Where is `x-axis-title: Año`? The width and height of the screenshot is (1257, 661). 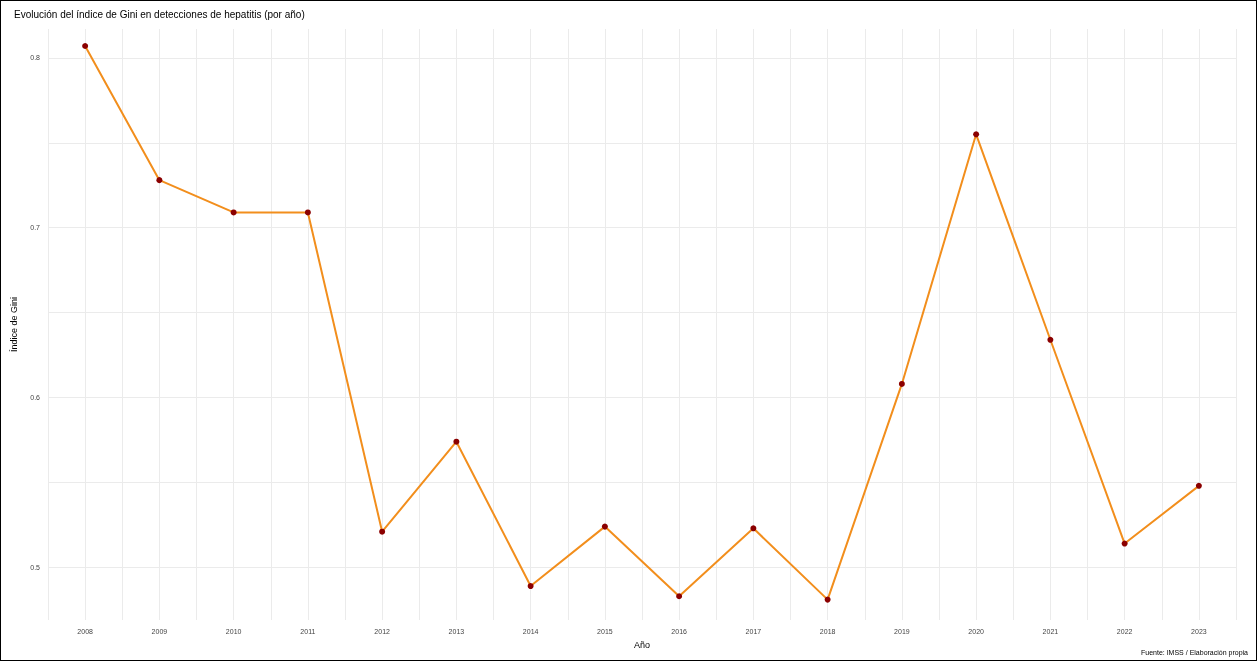
x-axis-title: Año is located at coordinates (642, 644).